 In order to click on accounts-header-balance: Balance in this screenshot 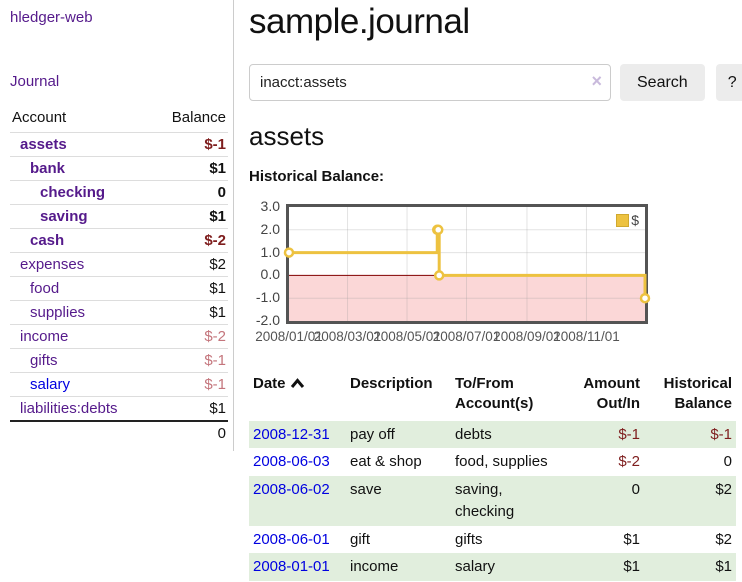, I will do `click(198, 117)`.